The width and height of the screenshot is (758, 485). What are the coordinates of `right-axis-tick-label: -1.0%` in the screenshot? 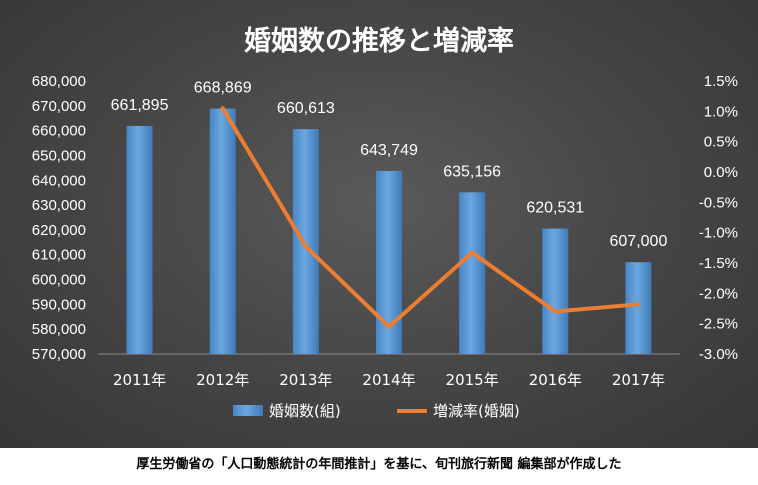 It's located at (718, 233).